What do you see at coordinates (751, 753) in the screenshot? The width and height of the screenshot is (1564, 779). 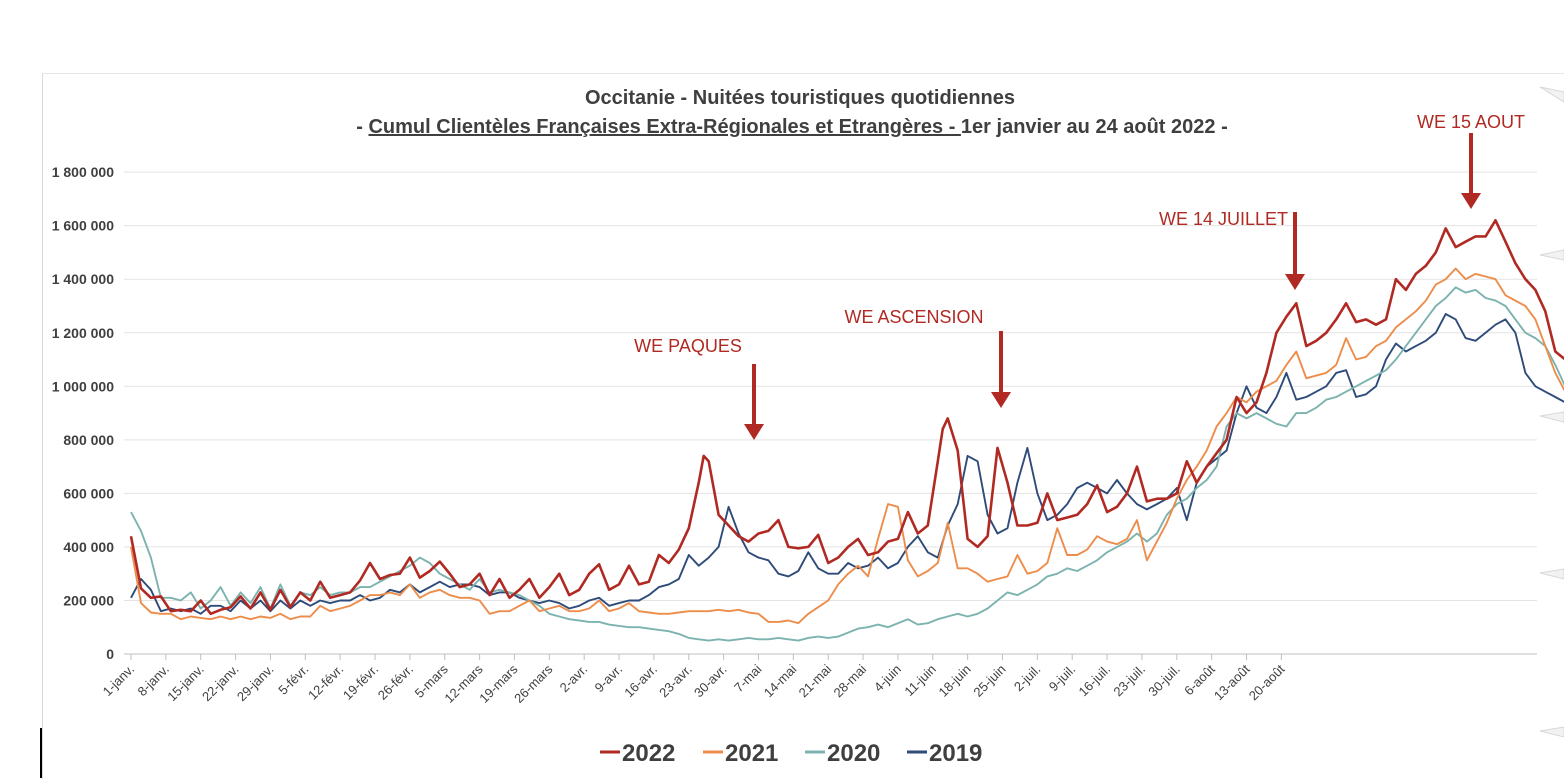 I see `legend-label-2021: 2021` at bounding box center [751, 753].